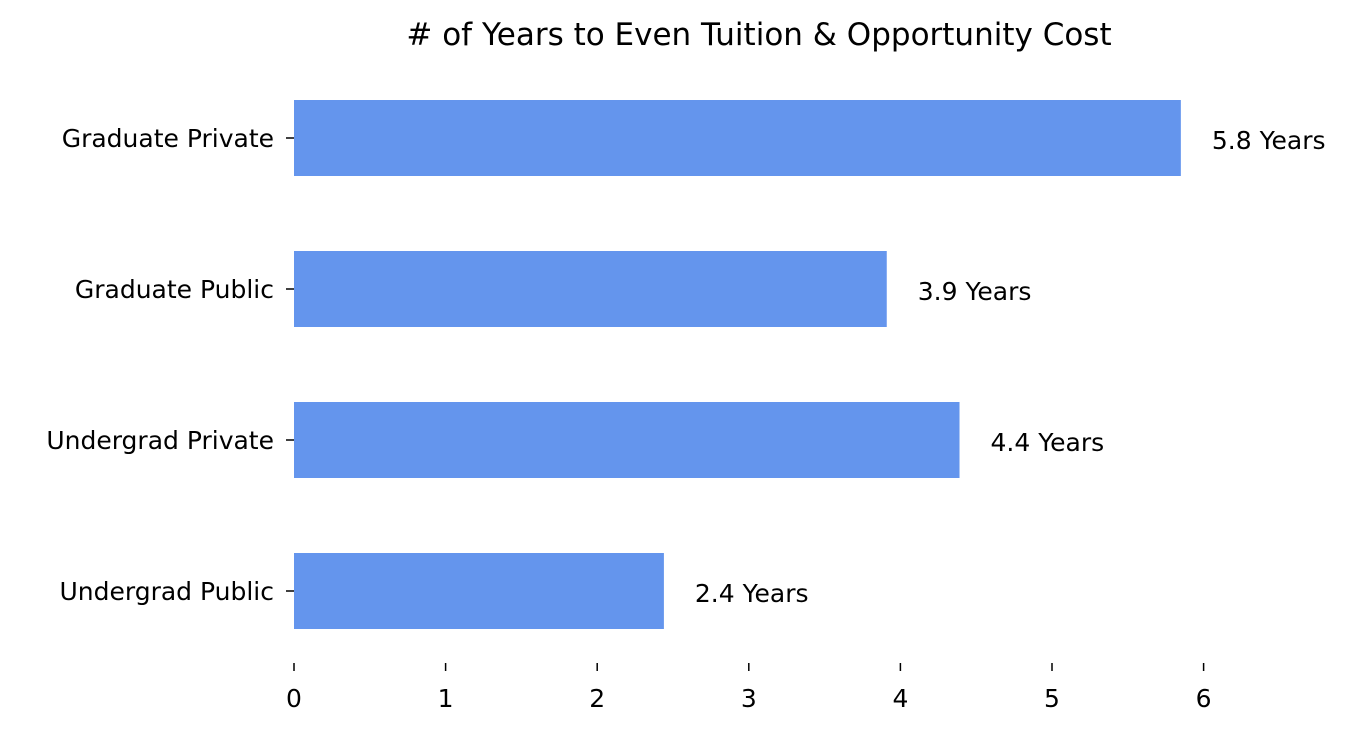 Image resolution: width=1359 pixels, height=738 pixels. I want to click on value-label: 5.8 Years, so click(1269, 140).